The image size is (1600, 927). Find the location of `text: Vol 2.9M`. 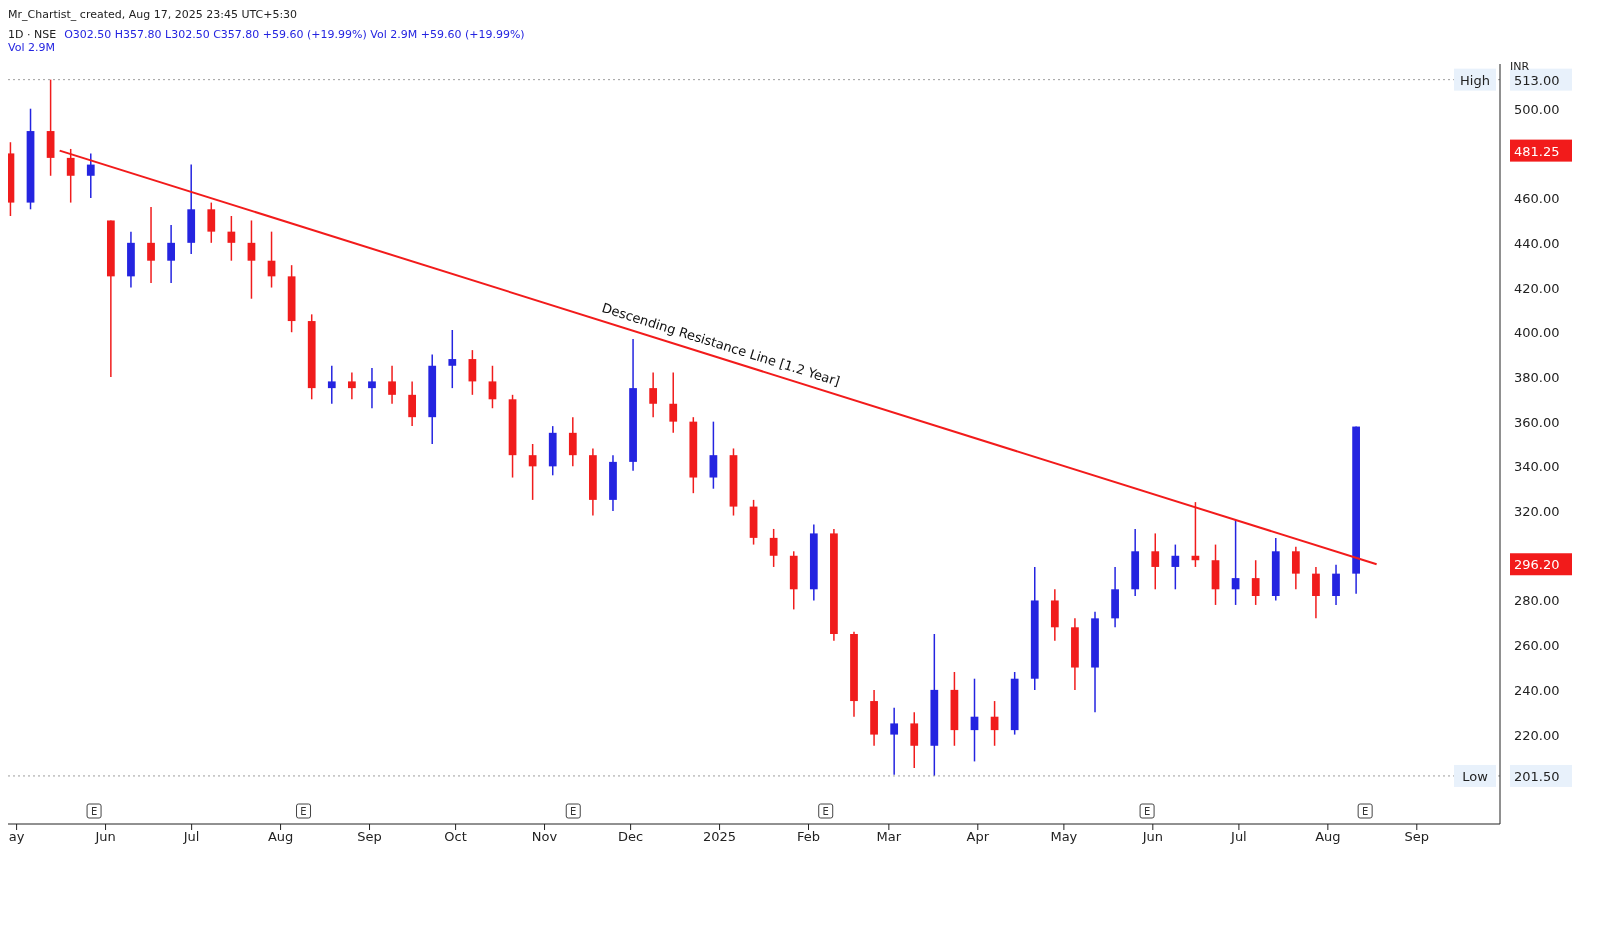

text: Vol 2.9M is located at coordinates (32, 47).